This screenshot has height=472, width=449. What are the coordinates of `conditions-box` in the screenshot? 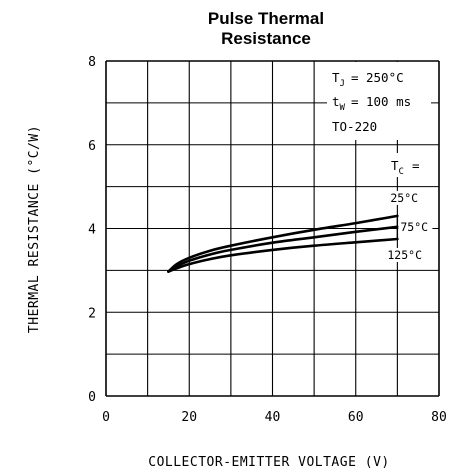 It's located at (379, 101).